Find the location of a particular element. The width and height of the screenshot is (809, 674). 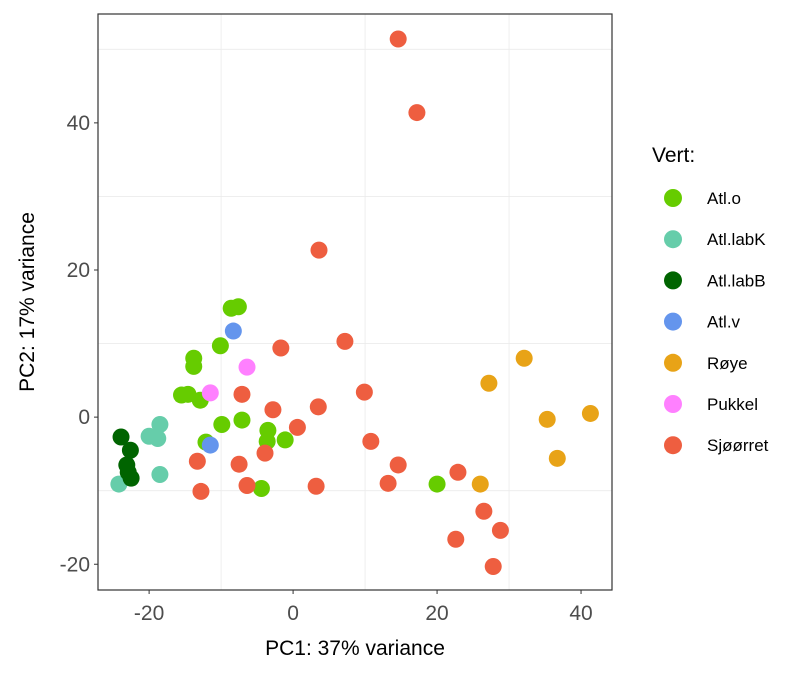

legend-item: Sjøørret is located at coordinates (716, 445).